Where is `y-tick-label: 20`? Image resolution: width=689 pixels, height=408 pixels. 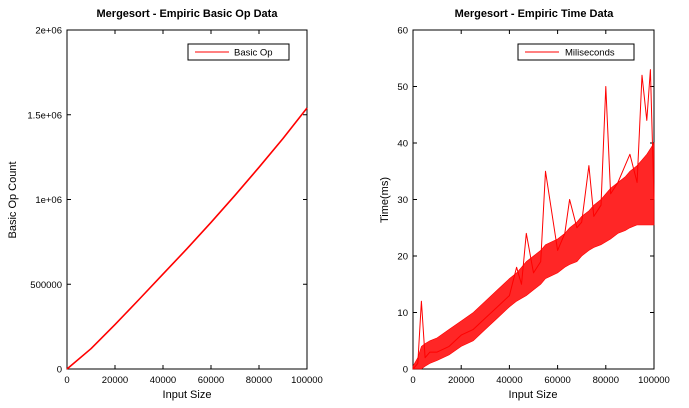 y-tick-label: 20 is located at coordinates (402, 257).